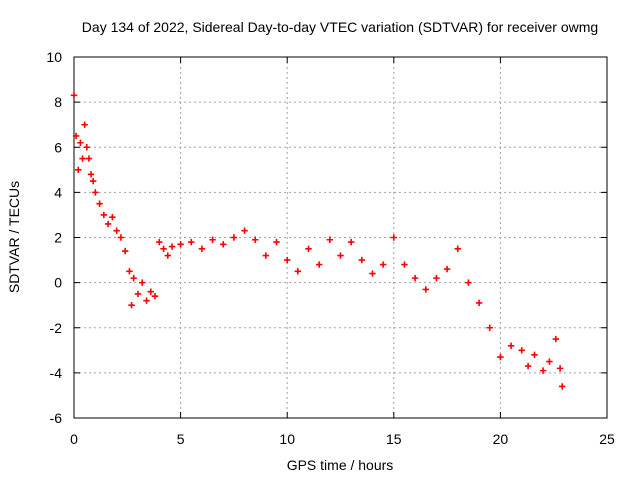  I want to click on x-tick-label: 0, so click(74, 439).